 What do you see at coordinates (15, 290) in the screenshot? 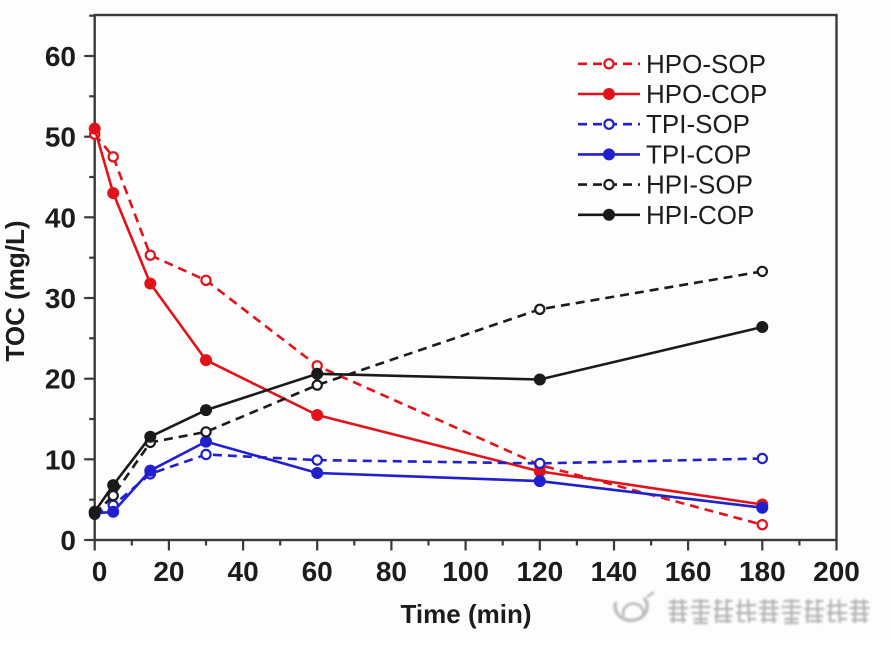
I see `svg-text: TOC (mg/L)` at bounding box center [15, 290].